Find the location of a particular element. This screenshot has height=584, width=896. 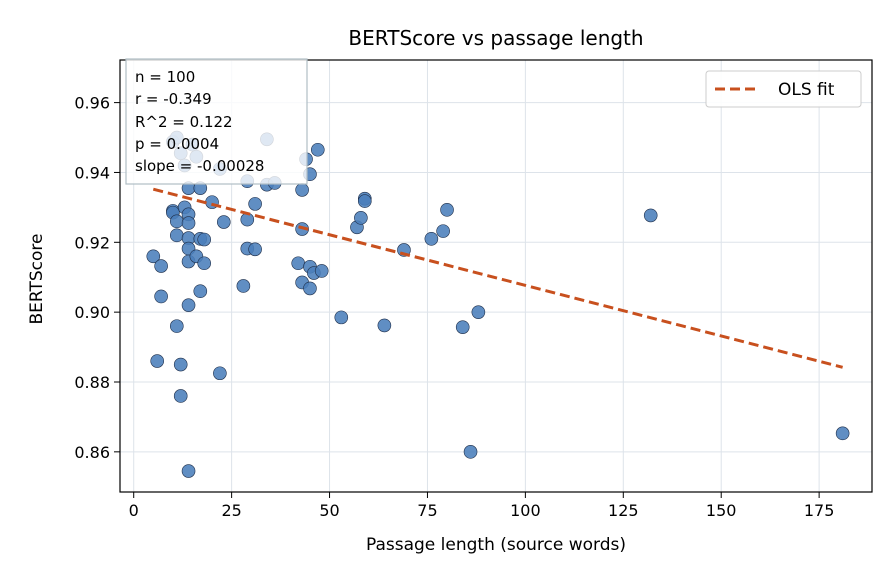

stats-p-value: p = 0.0004 is located at coordinates (177, 144).